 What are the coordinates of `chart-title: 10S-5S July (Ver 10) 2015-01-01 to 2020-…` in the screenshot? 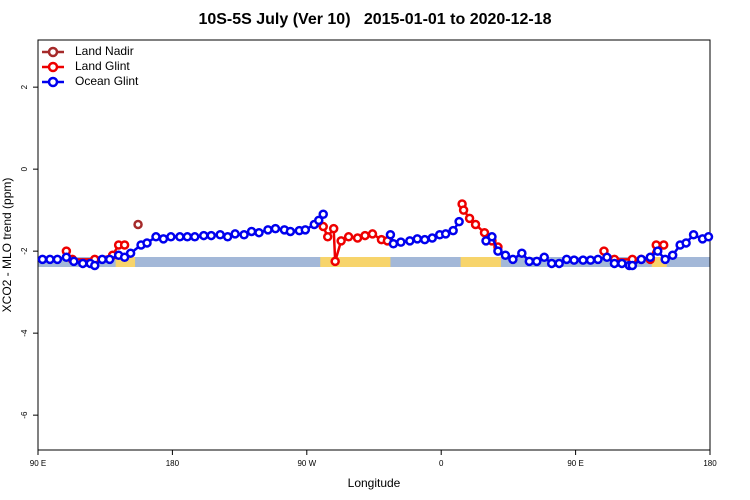 It's located at (374, 19).